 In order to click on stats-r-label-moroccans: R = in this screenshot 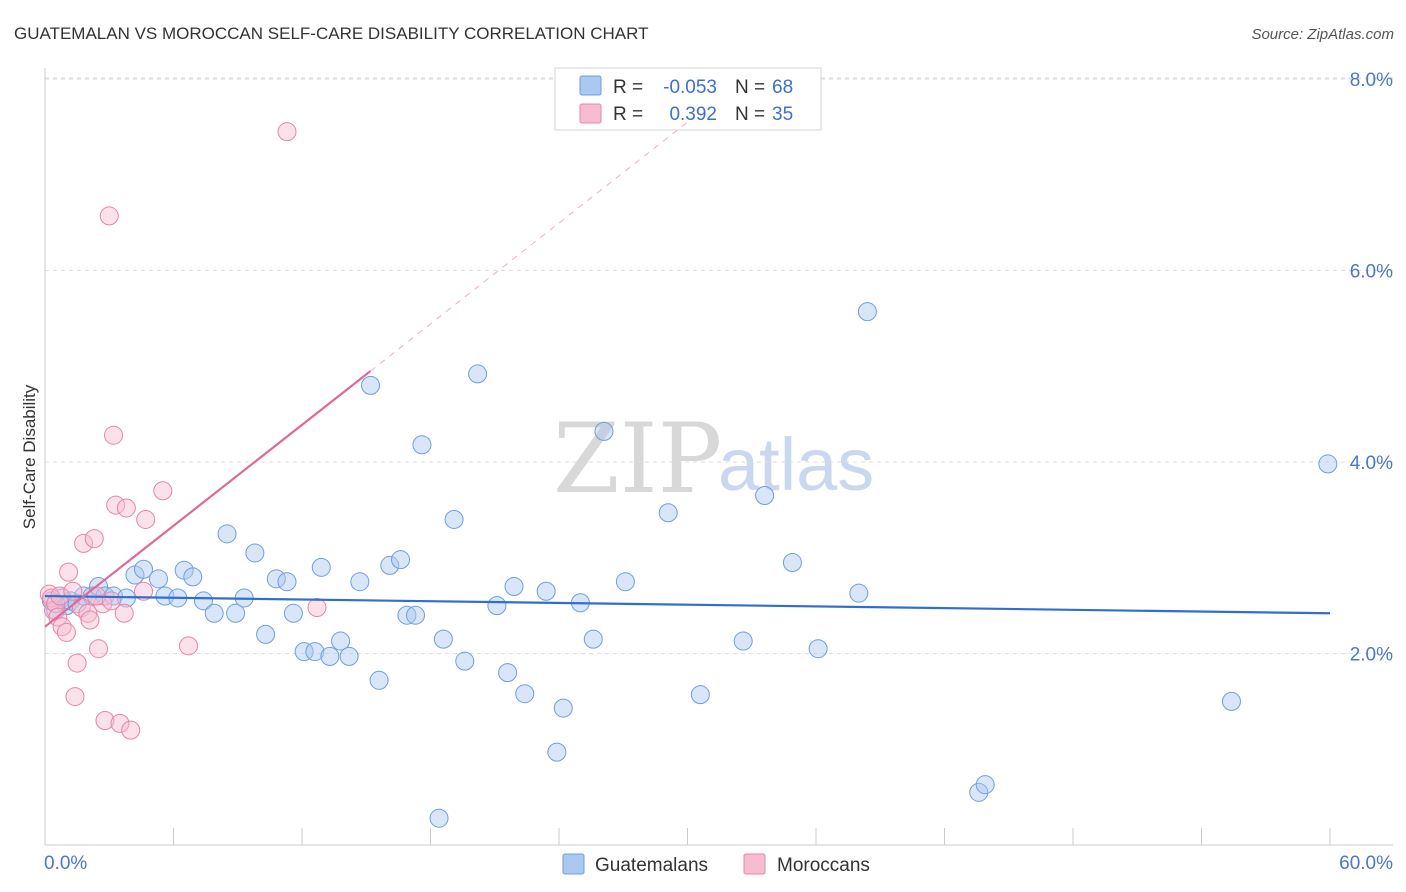, I will do `click(628, 114)`.